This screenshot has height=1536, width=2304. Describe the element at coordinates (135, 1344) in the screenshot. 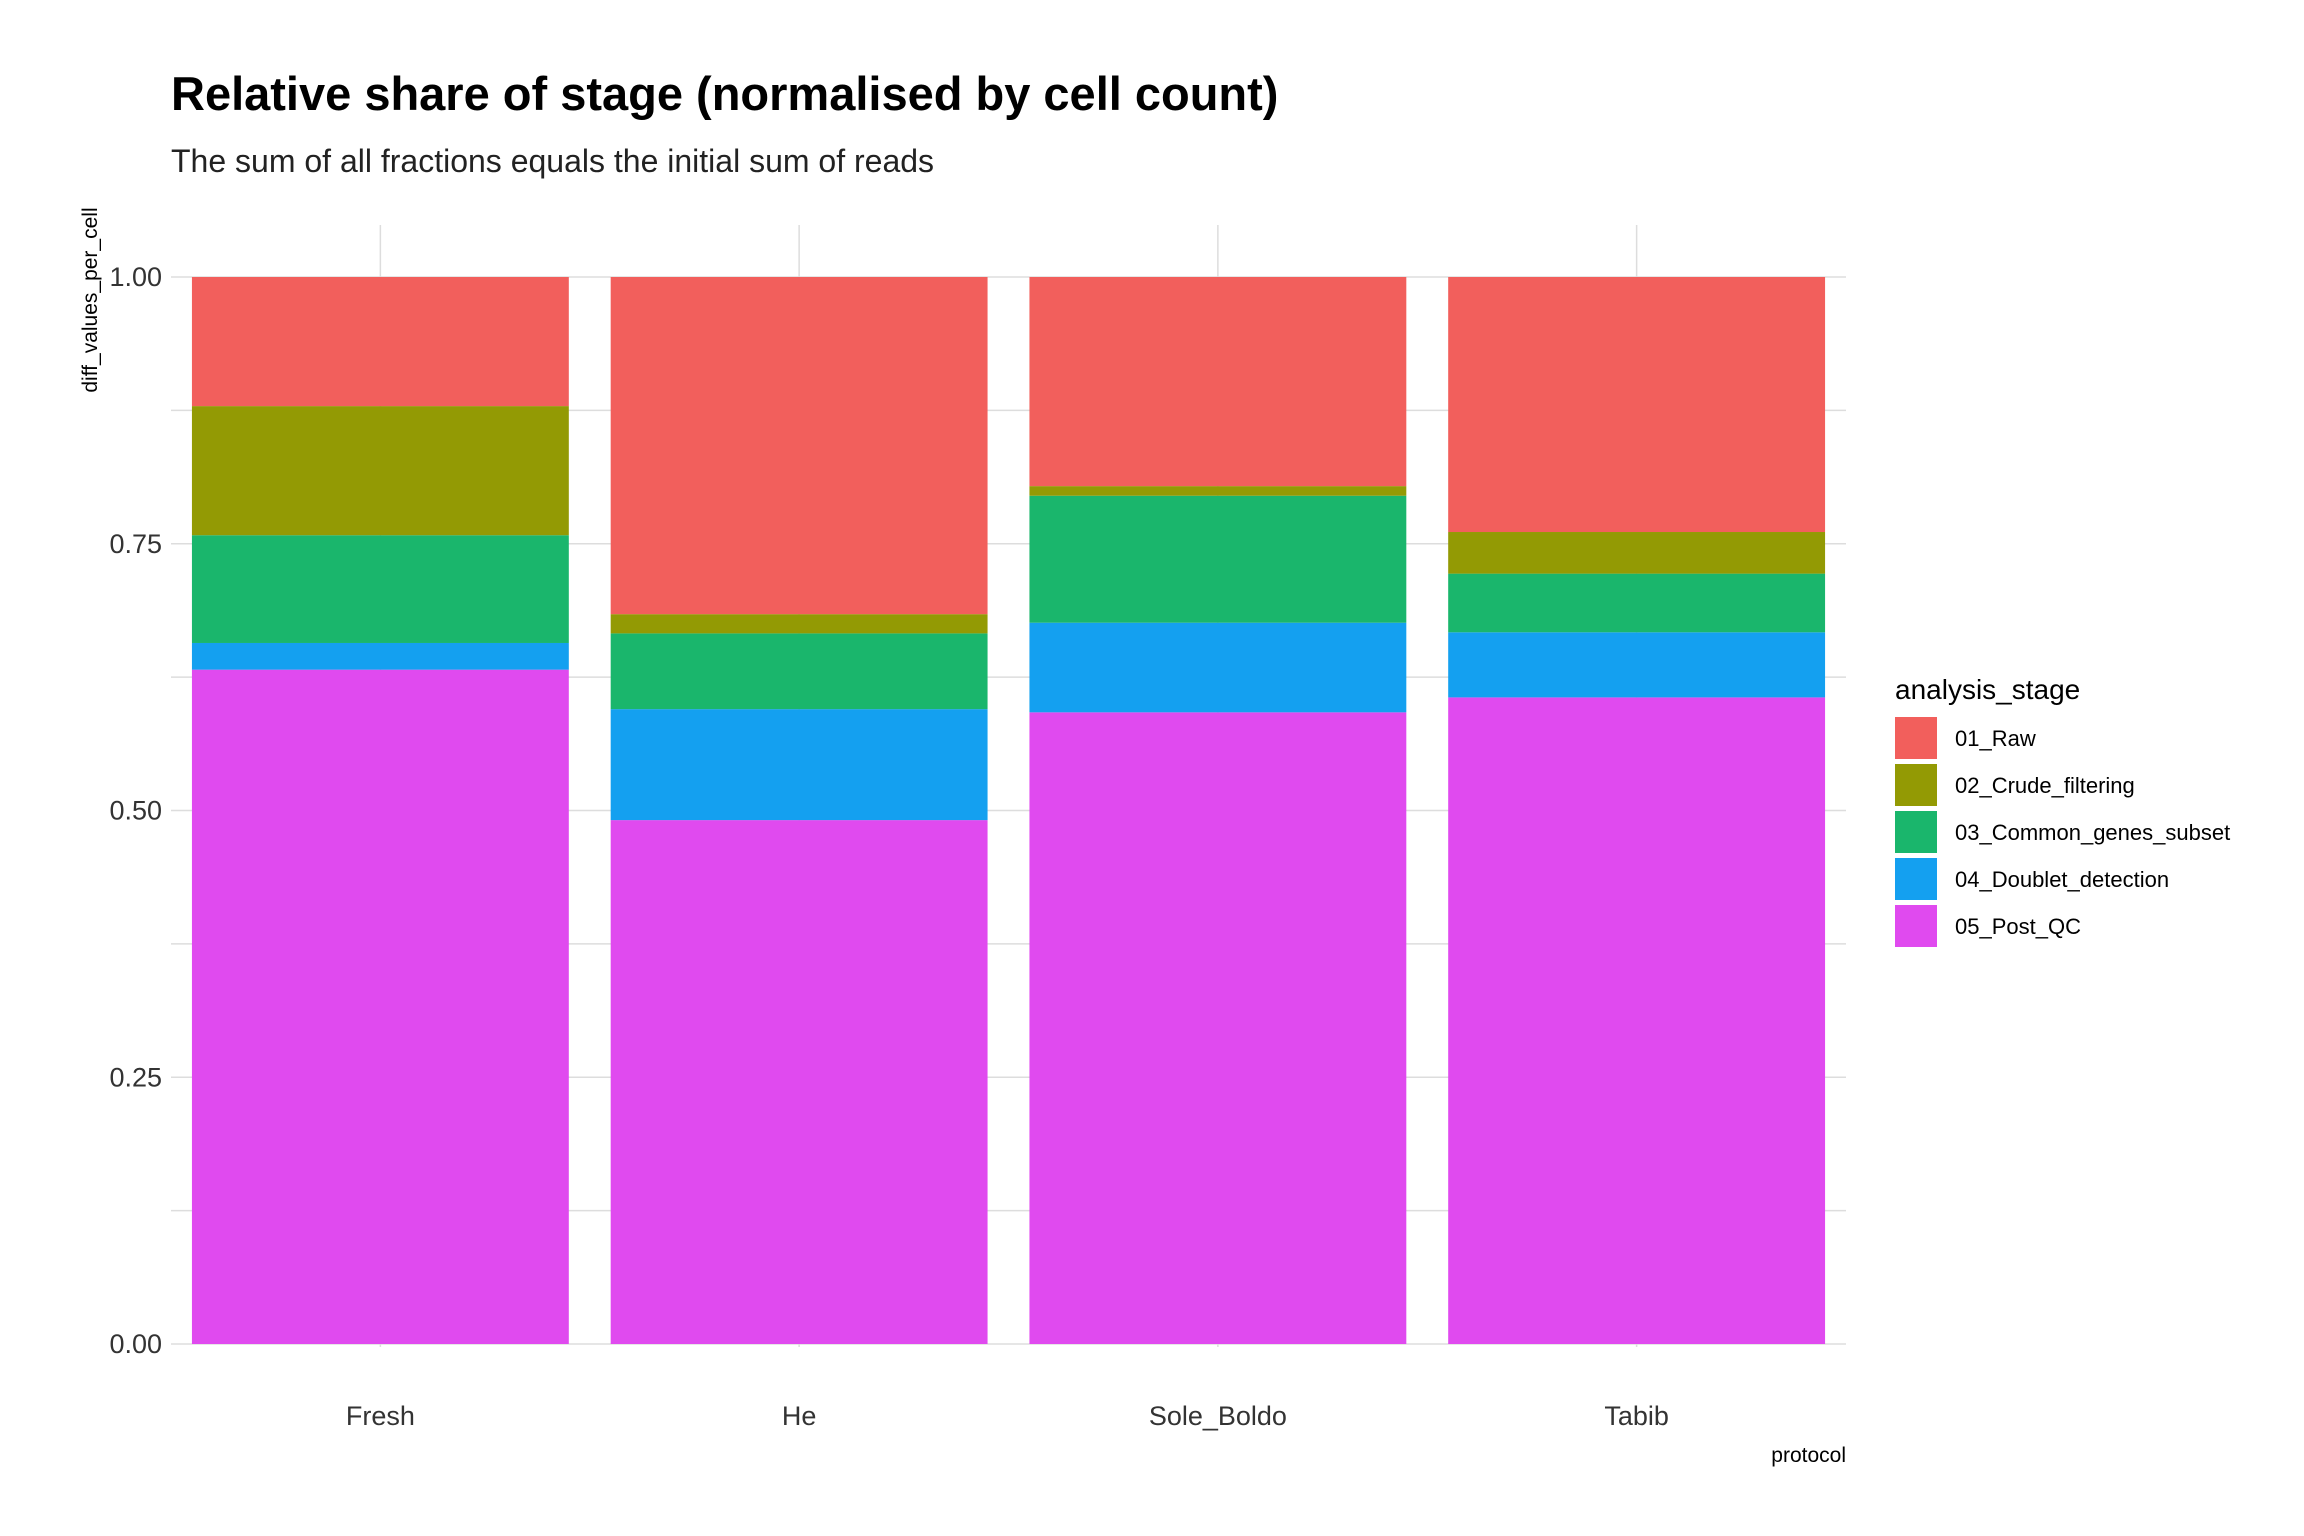

I see `y-tick-label: 0.00` at that location.